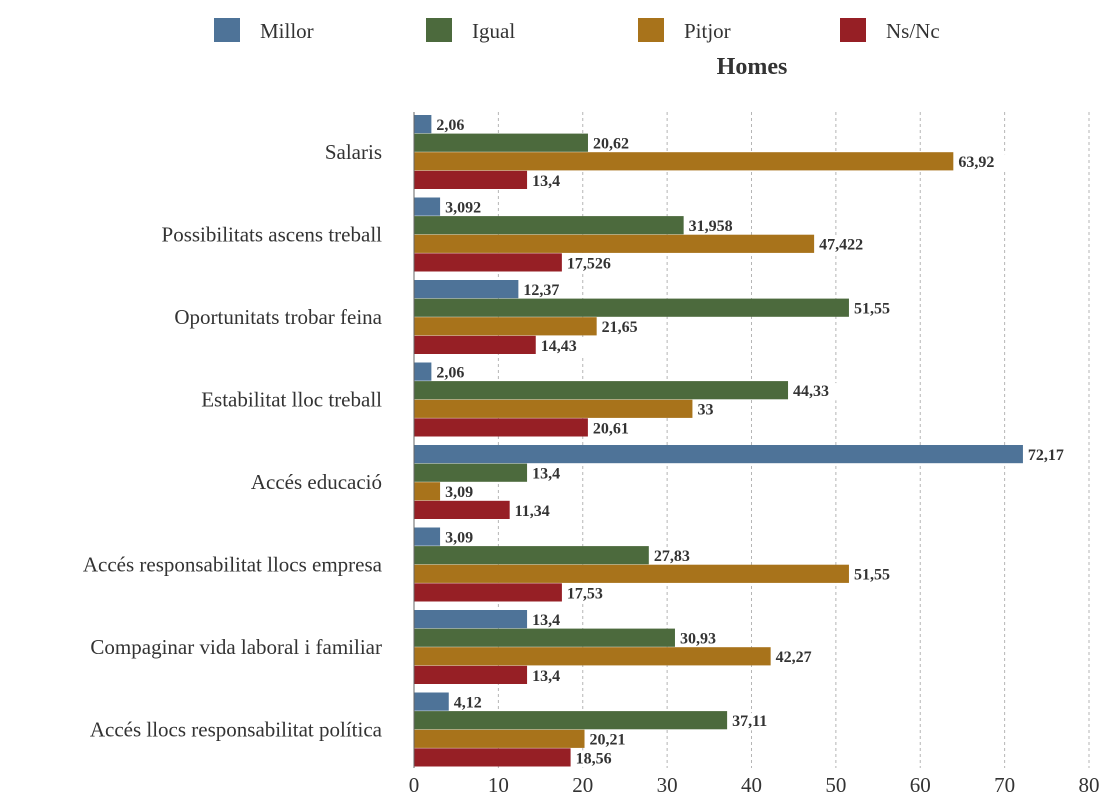 This screenshot has height=801, width=1106. Describe the element at coordinates (751, 785) in the screenshot. I see `x-tick-label: 40` at that location.